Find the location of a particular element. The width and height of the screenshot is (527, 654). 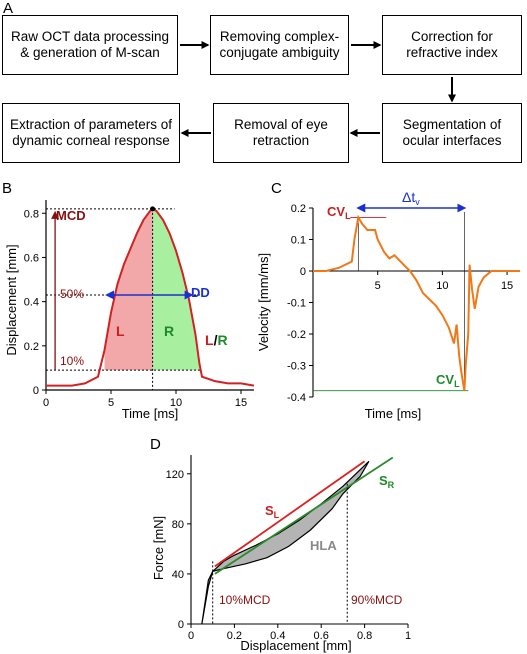

b-label-lr-ratio: L/R is located at coordinates (216, 340).